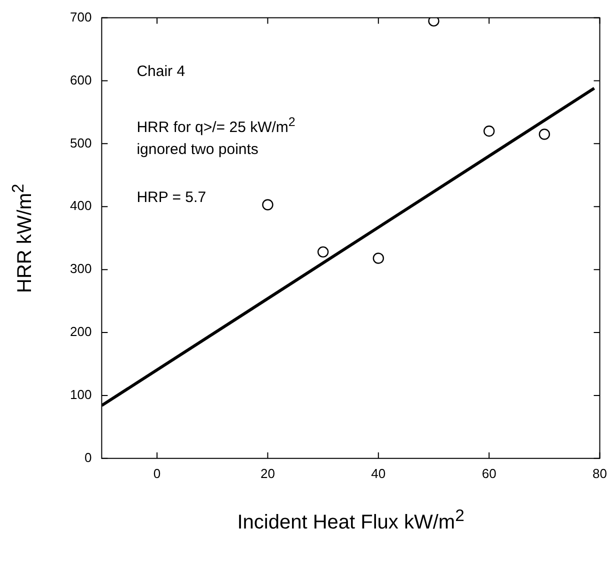 This screenshot has height=570, width=615. I want to click on x-tick-label: 40, so click(378, 473).